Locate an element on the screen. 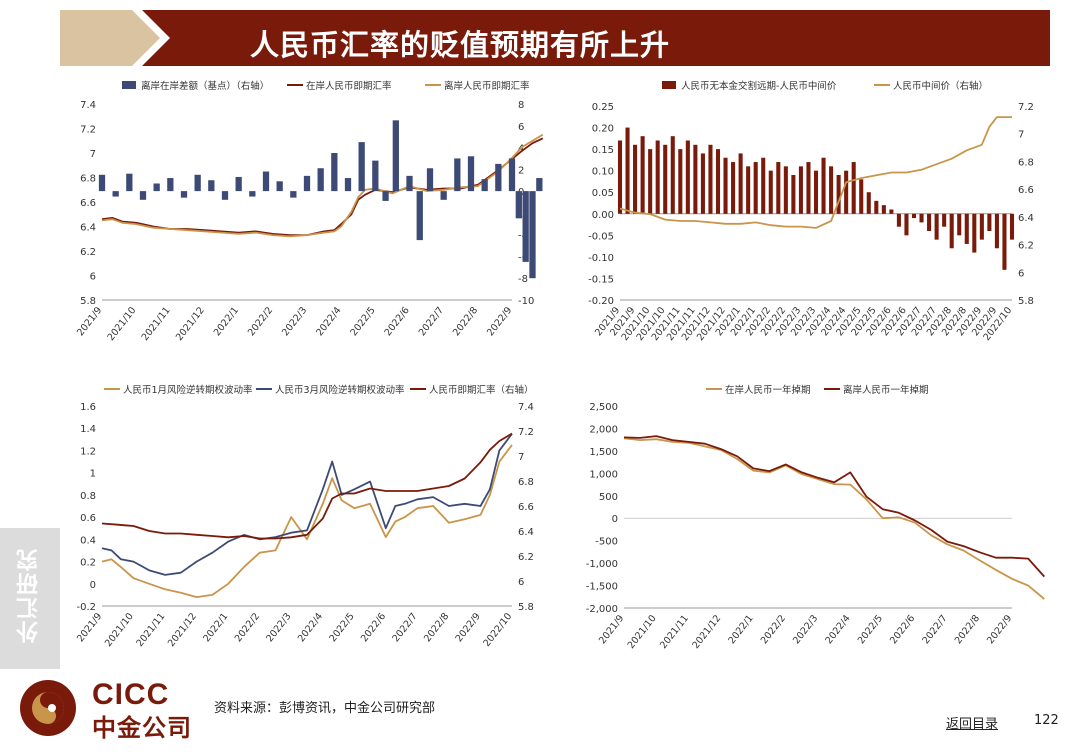 The height and width of the screenshot is (755, 1080). y-left-tick-label: 500 is located at coordinates (608, 497).